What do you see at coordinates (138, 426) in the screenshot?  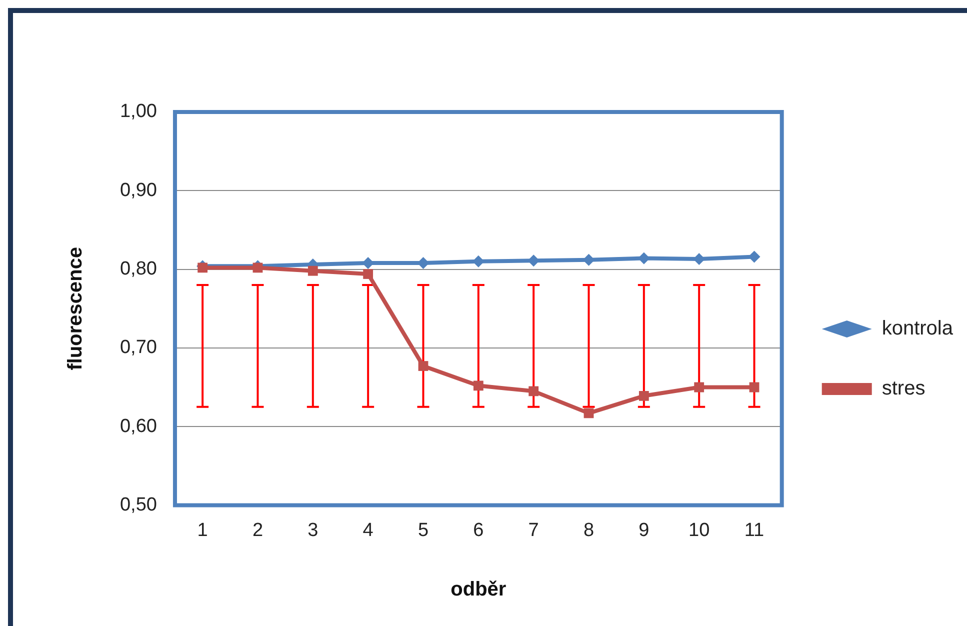 I see `y-tick-label: 0,60` at bounding box center [138, 426].